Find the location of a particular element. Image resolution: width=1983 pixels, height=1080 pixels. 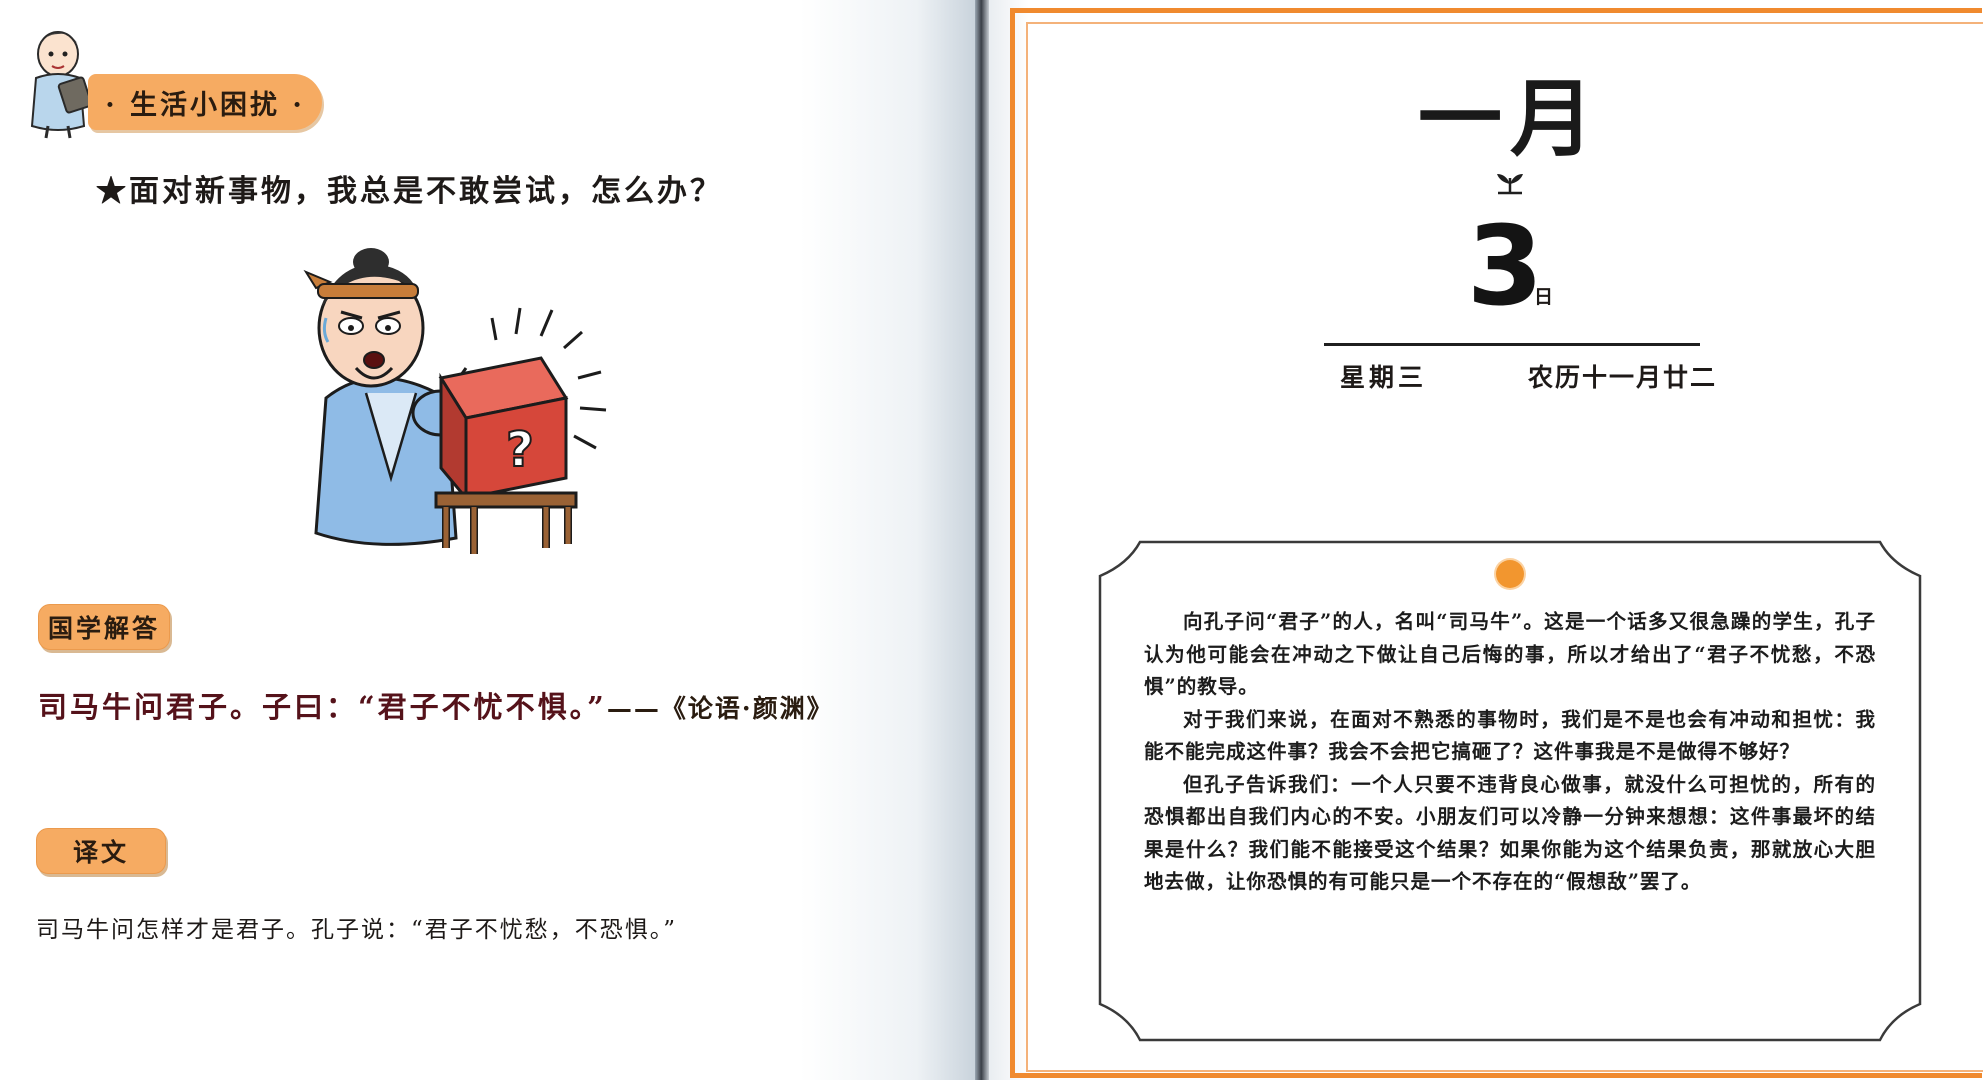

section-tag-translation-label: 译文 is located at coordinates (100, 852).